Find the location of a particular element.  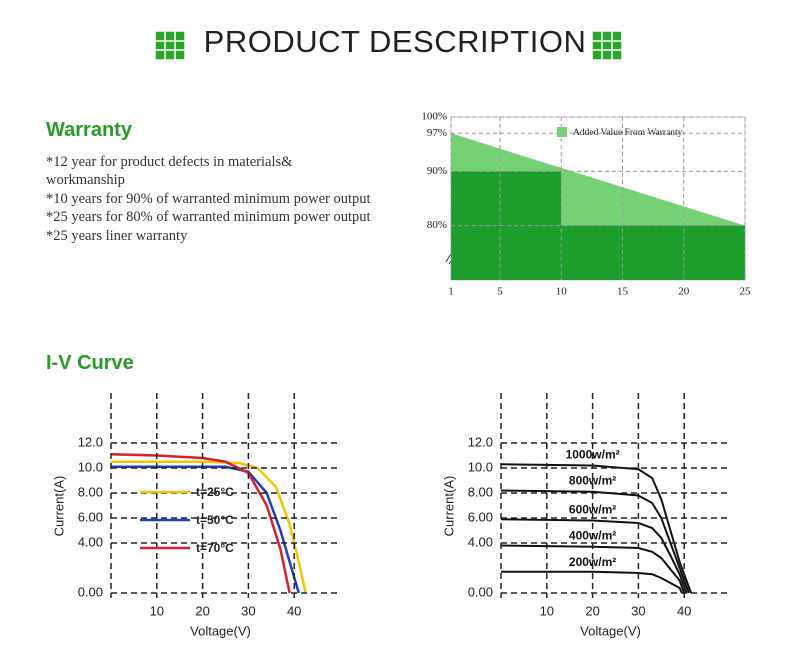

title-icon is located at coordinates (388, 45).